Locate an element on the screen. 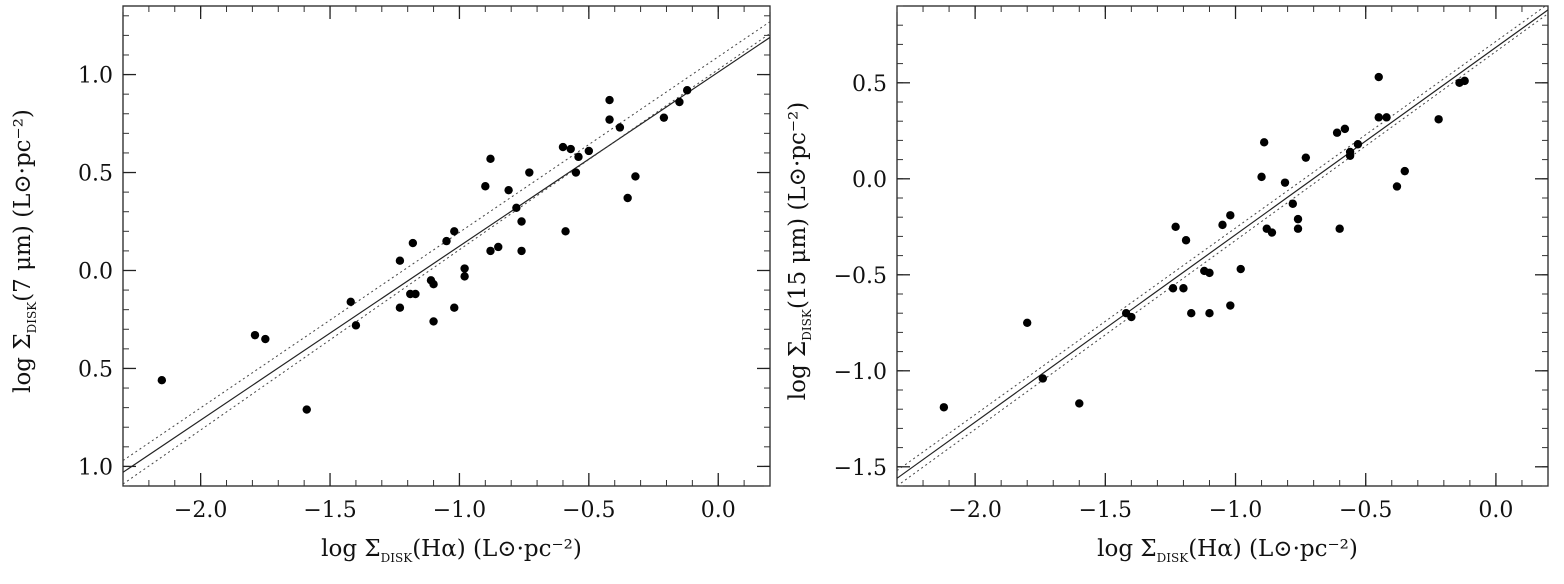  x-axis-title: log ΣDISK(Hα) (L⊙·pc⁻²) is located at coordinates (451, 550).